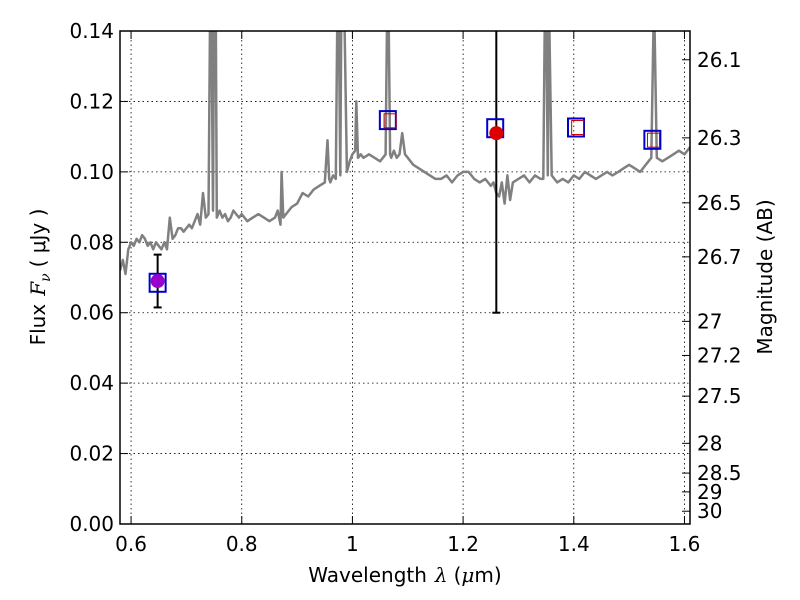 This screenshot has height=600, width=800. I want to click on y-tick-label: 0.10, so click(91, 172).